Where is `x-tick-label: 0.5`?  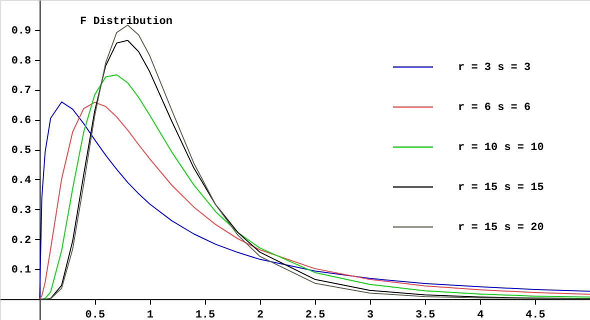
x-tick-label: 0.5 is located at coordinates (95, 315).